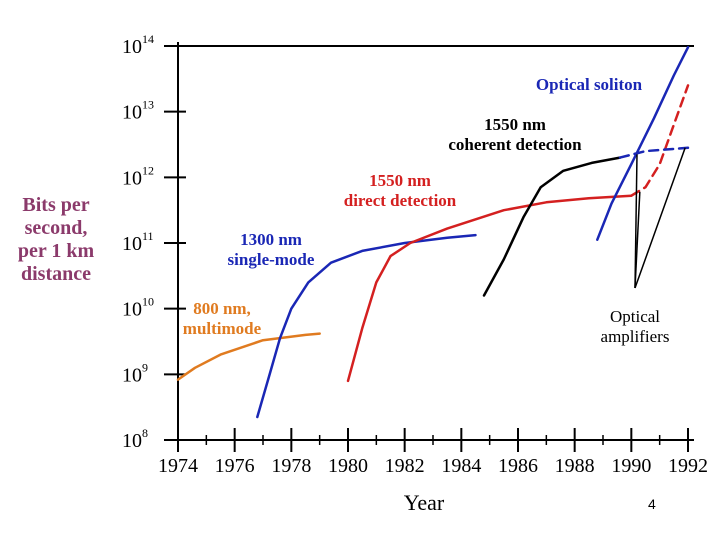 This screenshot has width=720, height=545. What do you see at coordinates (589, 84) in the screenshot?
I see `series-label-6: Optical soliton` at bounding box center [589, 84].